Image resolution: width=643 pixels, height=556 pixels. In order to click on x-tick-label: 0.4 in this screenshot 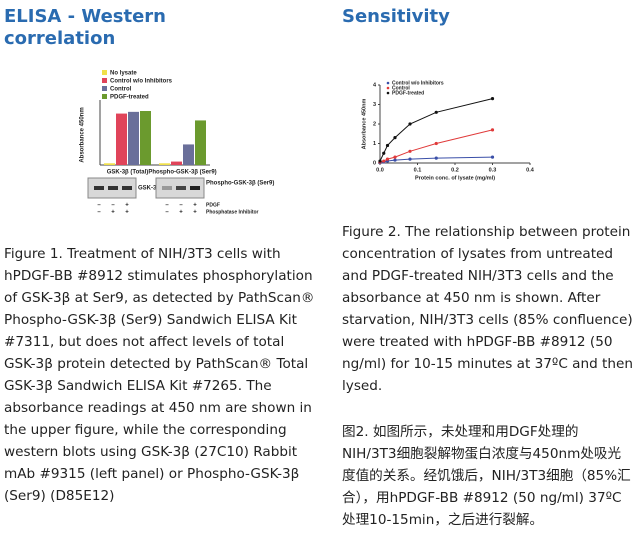, I will do `click(530, 170)`.